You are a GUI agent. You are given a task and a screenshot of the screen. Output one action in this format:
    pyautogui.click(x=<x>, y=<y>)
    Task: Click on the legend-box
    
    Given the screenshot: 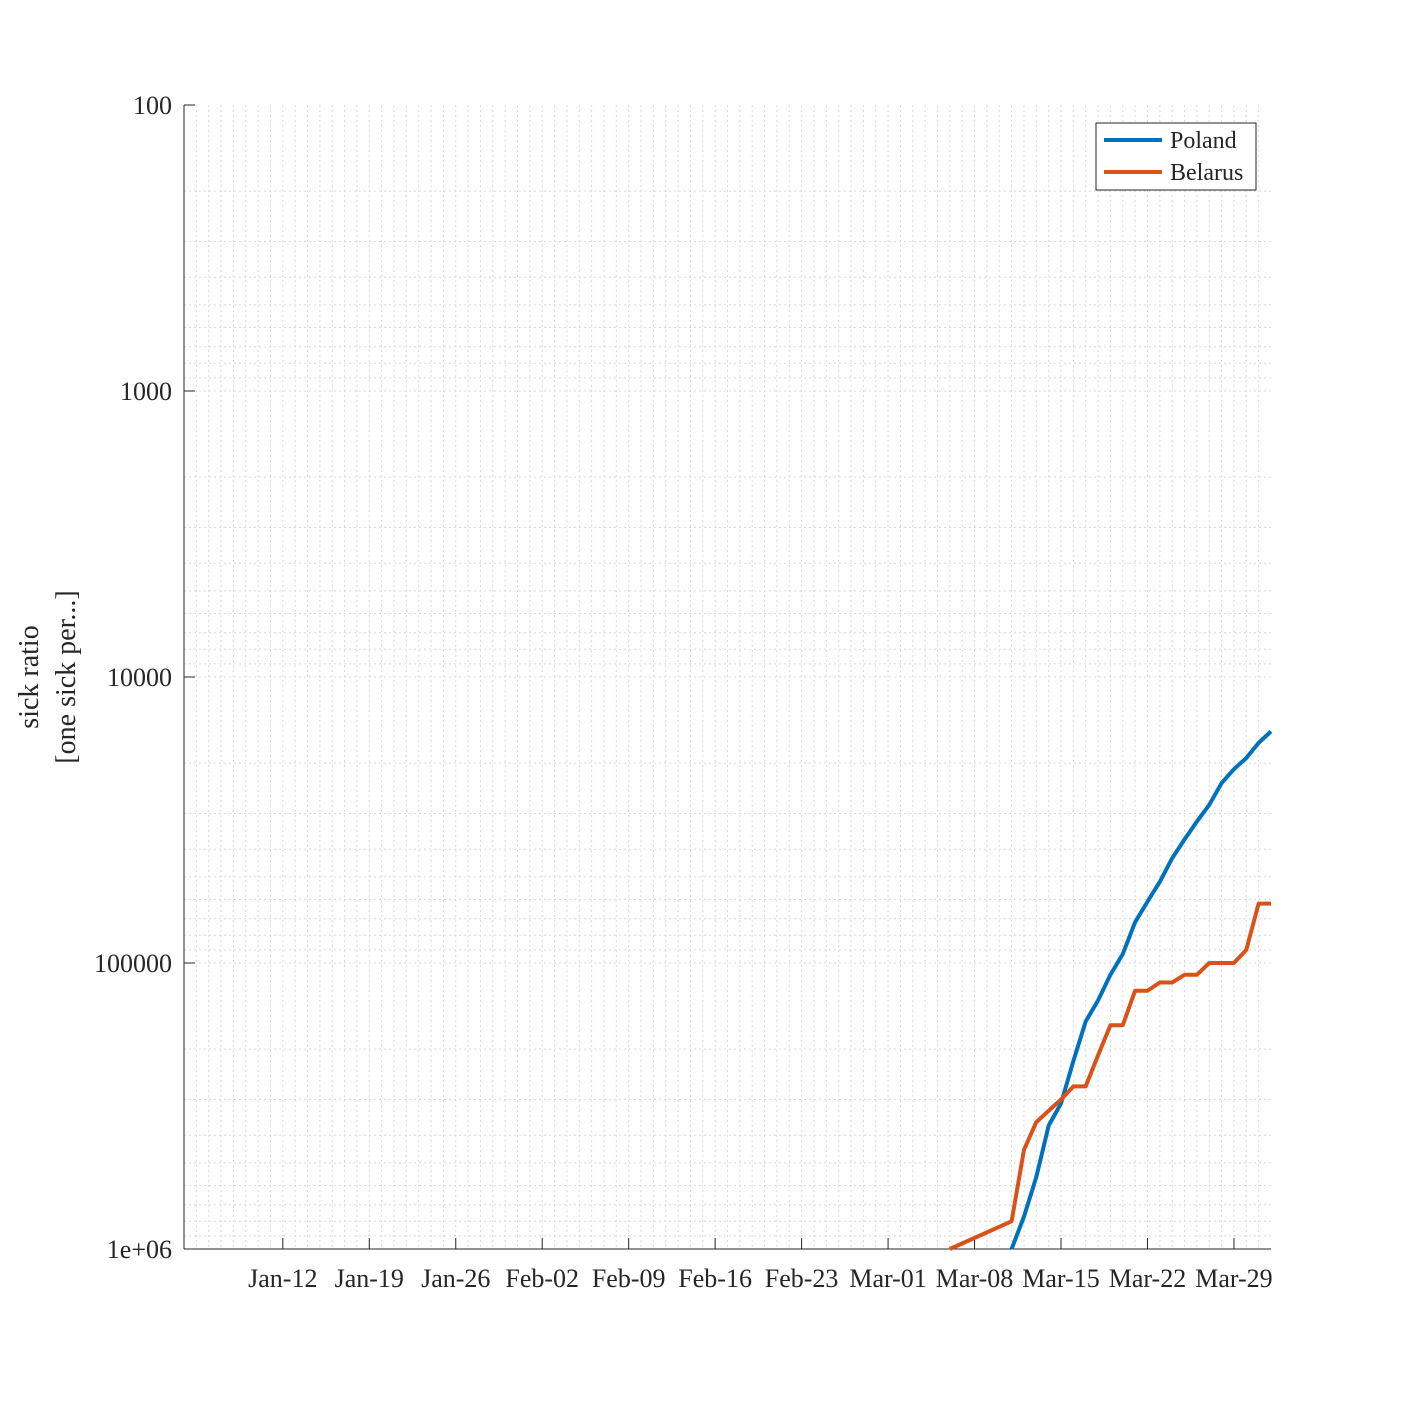 What is the action you would take?
    pyautogui.click(x=1176, y=156)
    